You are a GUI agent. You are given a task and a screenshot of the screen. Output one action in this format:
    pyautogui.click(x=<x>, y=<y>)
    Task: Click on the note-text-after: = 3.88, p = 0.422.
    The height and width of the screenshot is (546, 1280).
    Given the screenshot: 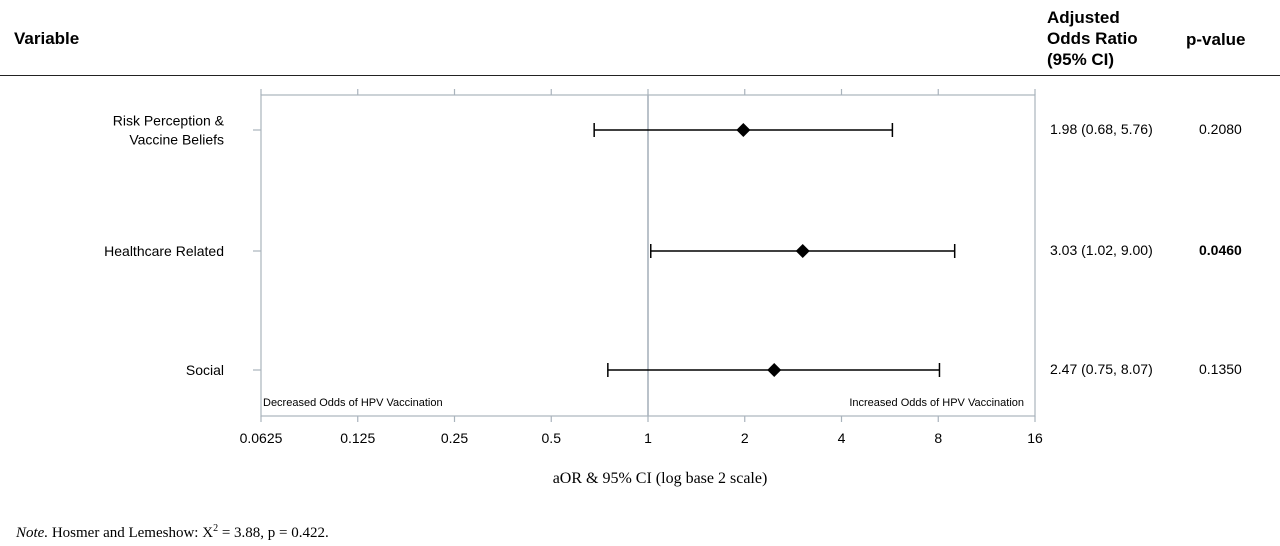 What is the action you would take?
    pyautogui.click(x=273, y=533)
    